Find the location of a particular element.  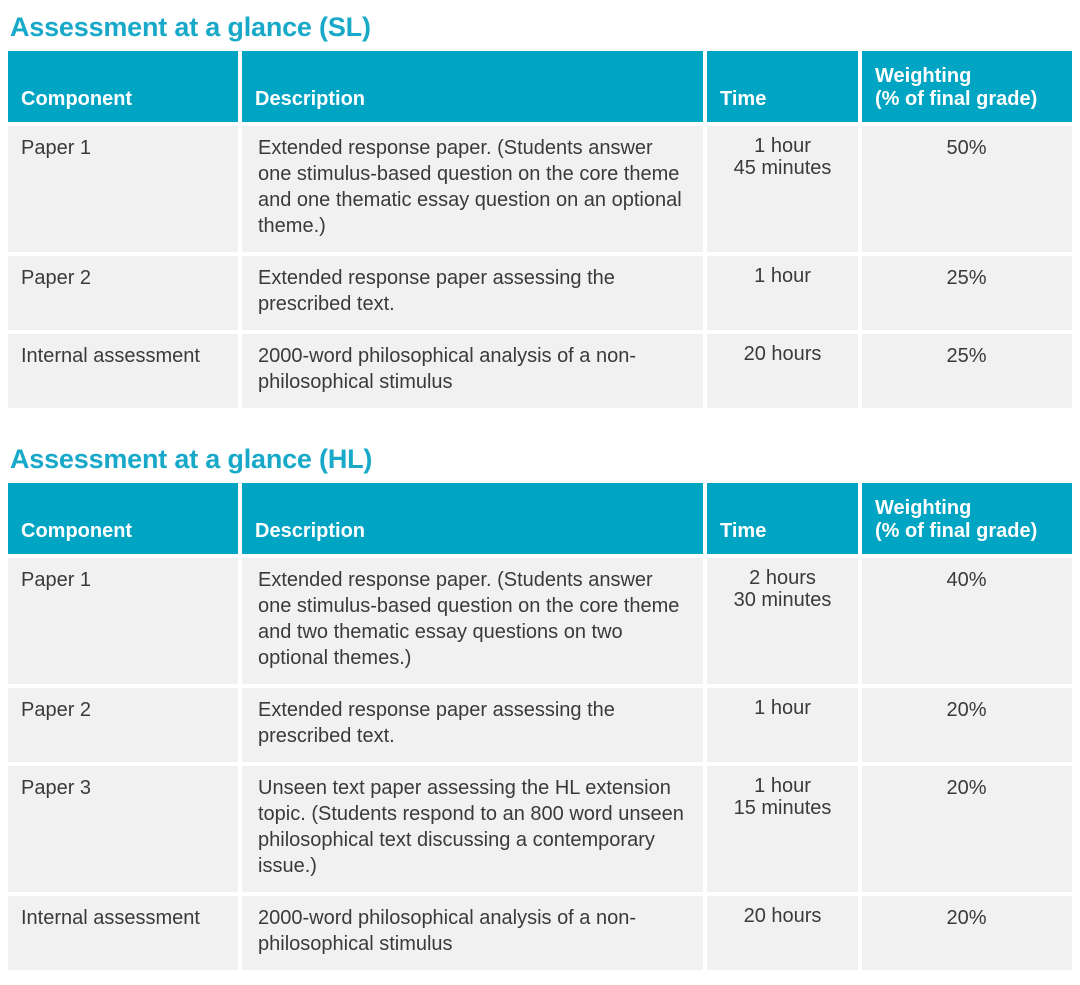

weighting-cell: 50% is located at coordinates (967, 189).